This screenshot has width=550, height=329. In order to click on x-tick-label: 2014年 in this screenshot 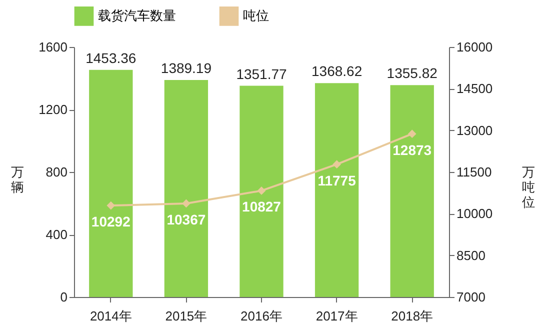, I will do `click(111, 316)`.